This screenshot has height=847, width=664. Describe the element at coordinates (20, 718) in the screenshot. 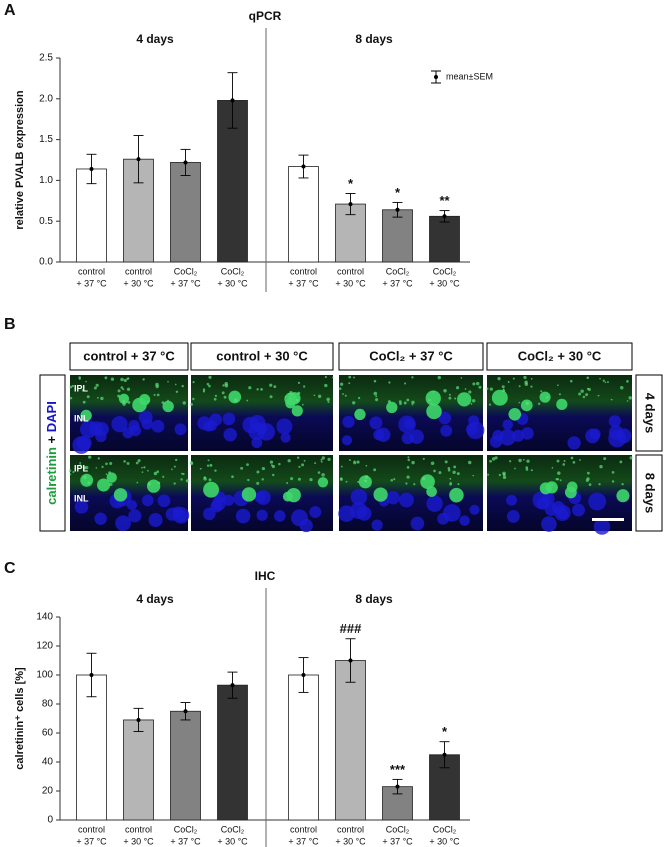

I see `y-axis-label: calretinin⁺ cells [%]` at that location.